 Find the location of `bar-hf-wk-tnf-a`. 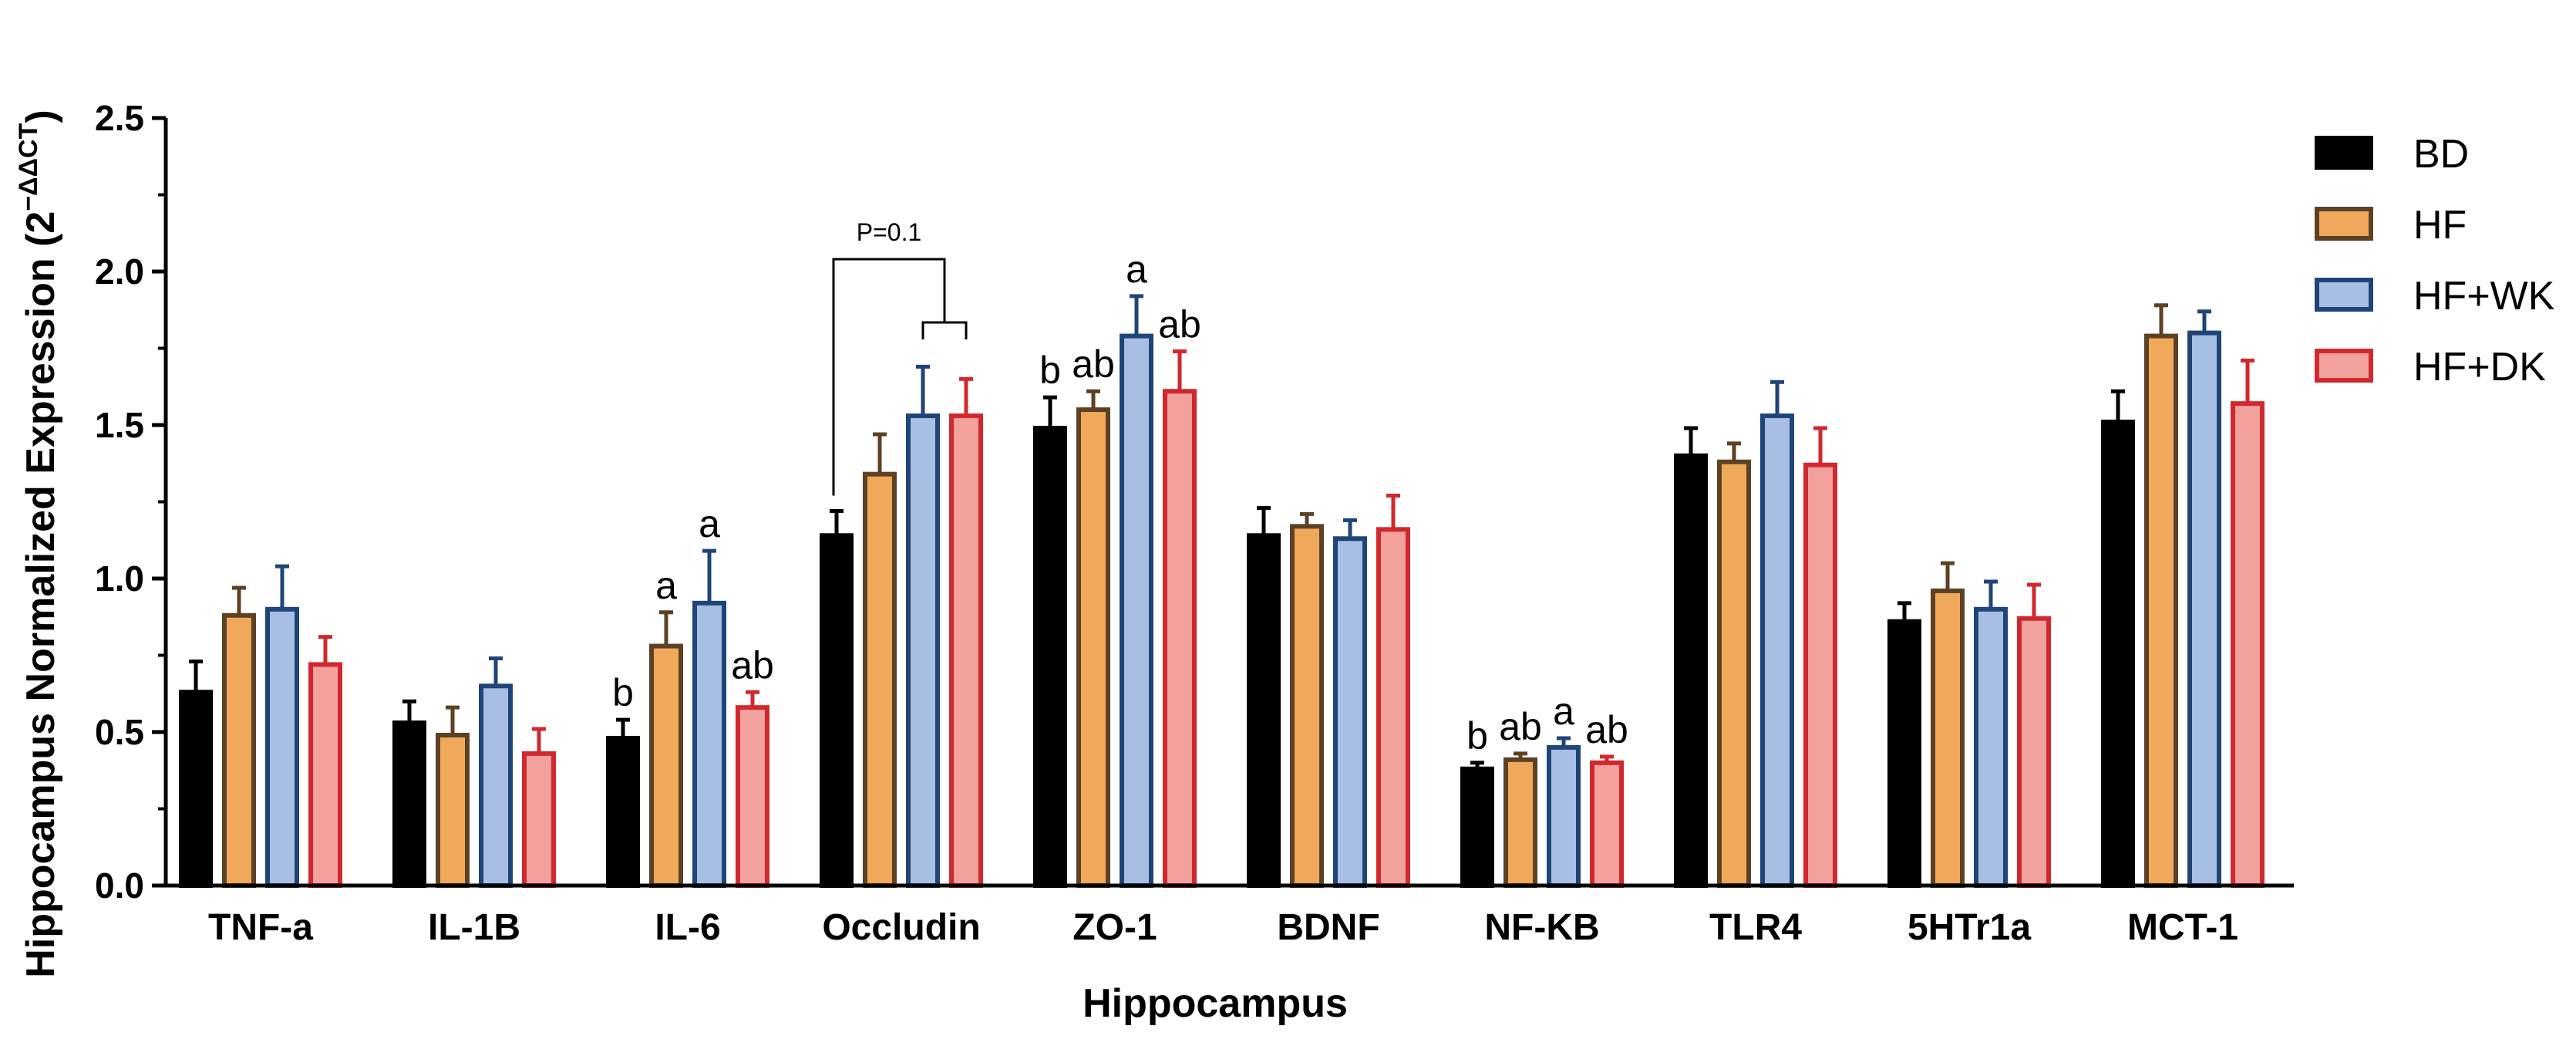

bar-hf-wk-tnf-a is located at coordinates (282, 747).